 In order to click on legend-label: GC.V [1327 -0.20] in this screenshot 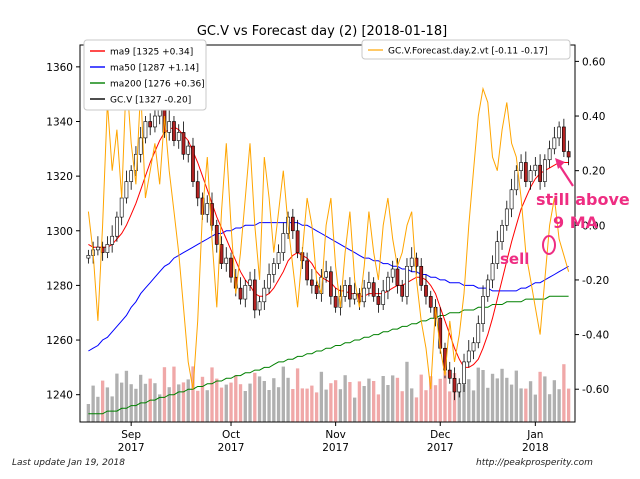, I will do `click(150, 101)`.